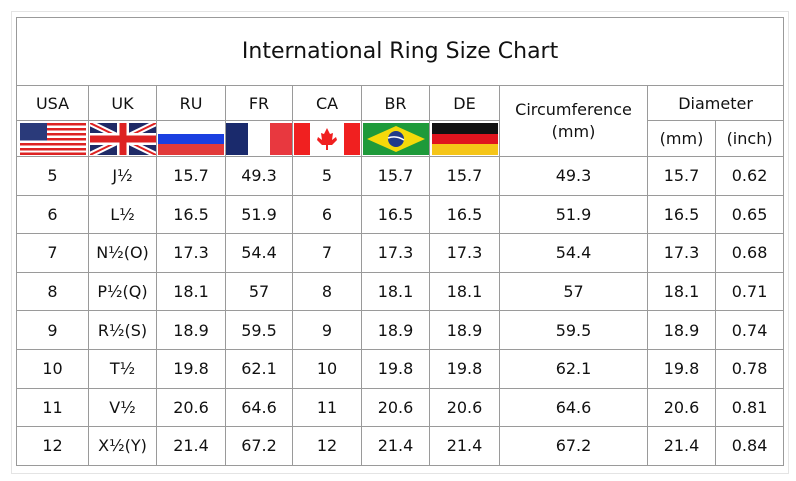 The height and width of the screenshot is (481, 796). I want to click on cell-ca: 10, so click(327, 368).